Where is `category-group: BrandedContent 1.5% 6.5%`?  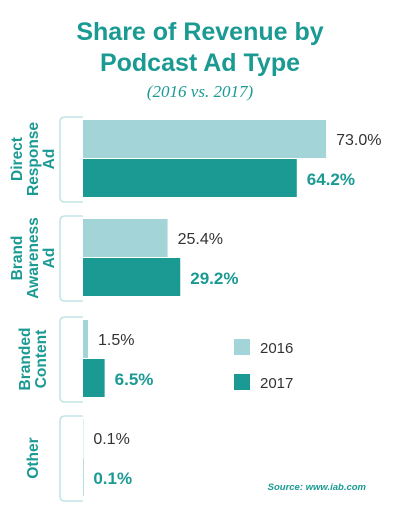 category-group: BrandedContent 1.5% 6.5% is located at coordinates (85, 359).